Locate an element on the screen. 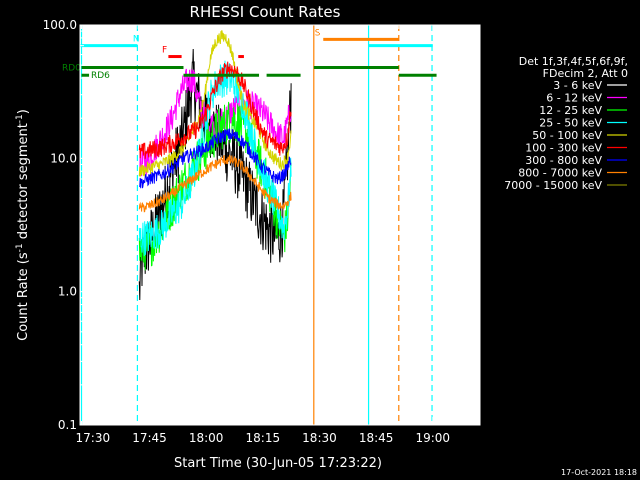 The width and height of the screenshot is (640, 480). legend-header: FDecim 2, Att 0 is located at coordinates (585, 73).